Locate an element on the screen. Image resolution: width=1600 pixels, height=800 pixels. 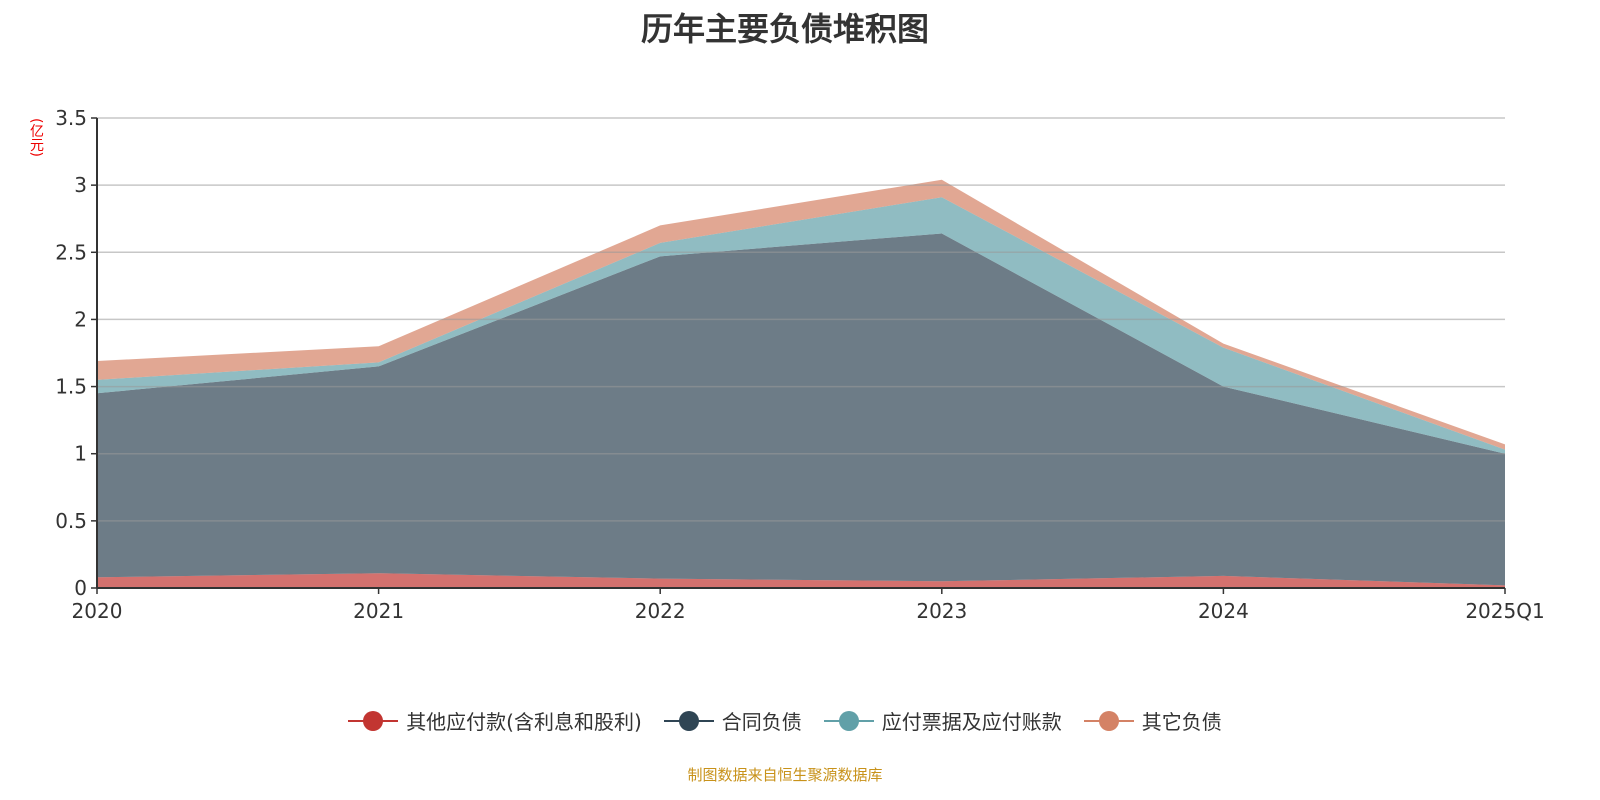
legend-item: 其他应付款(含利息和股利) is located at coordinates (495, 720).